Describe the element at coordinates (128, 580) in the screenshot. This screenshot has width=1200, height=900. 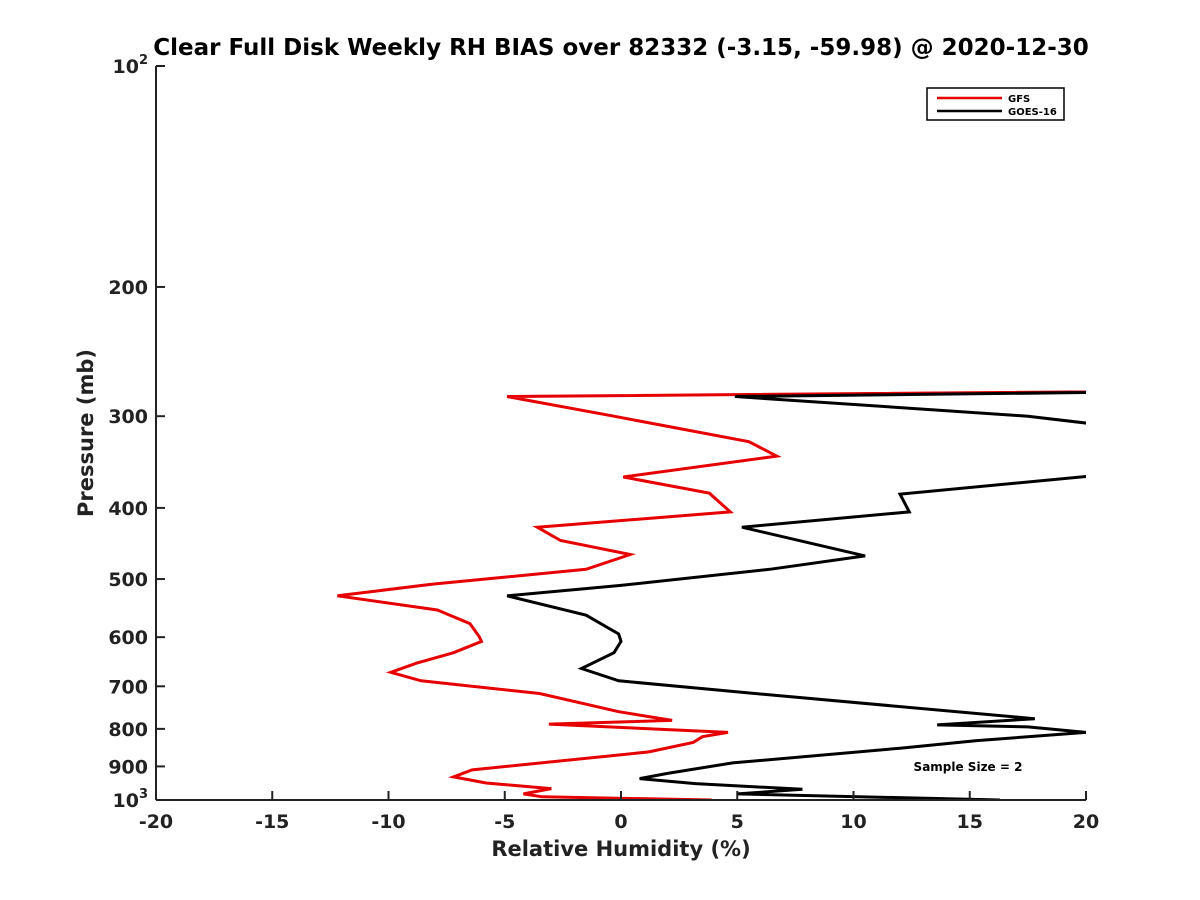
I see `y-tick-label: 500` at that location.